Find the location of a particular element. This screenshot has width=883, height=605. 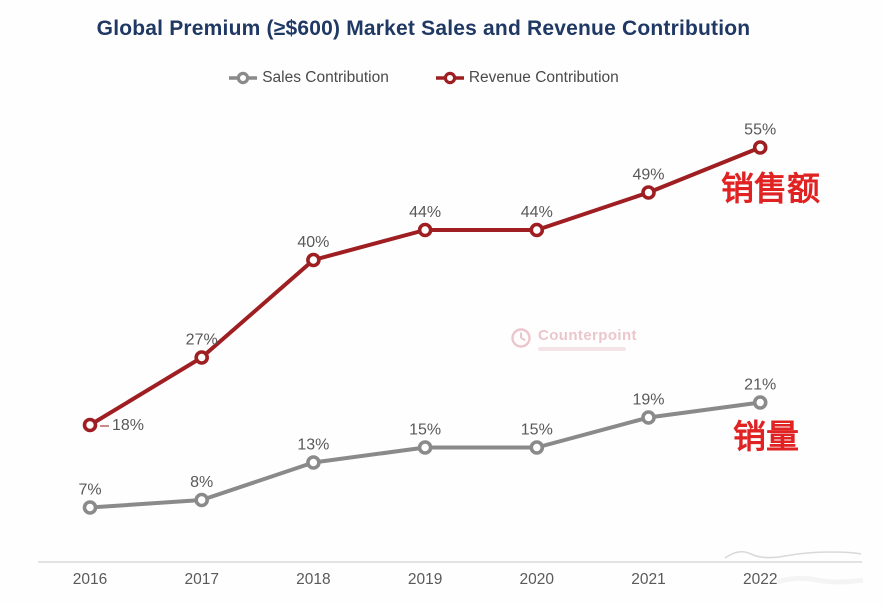

svg-text: 2020 is located at coordinates (537, 579).